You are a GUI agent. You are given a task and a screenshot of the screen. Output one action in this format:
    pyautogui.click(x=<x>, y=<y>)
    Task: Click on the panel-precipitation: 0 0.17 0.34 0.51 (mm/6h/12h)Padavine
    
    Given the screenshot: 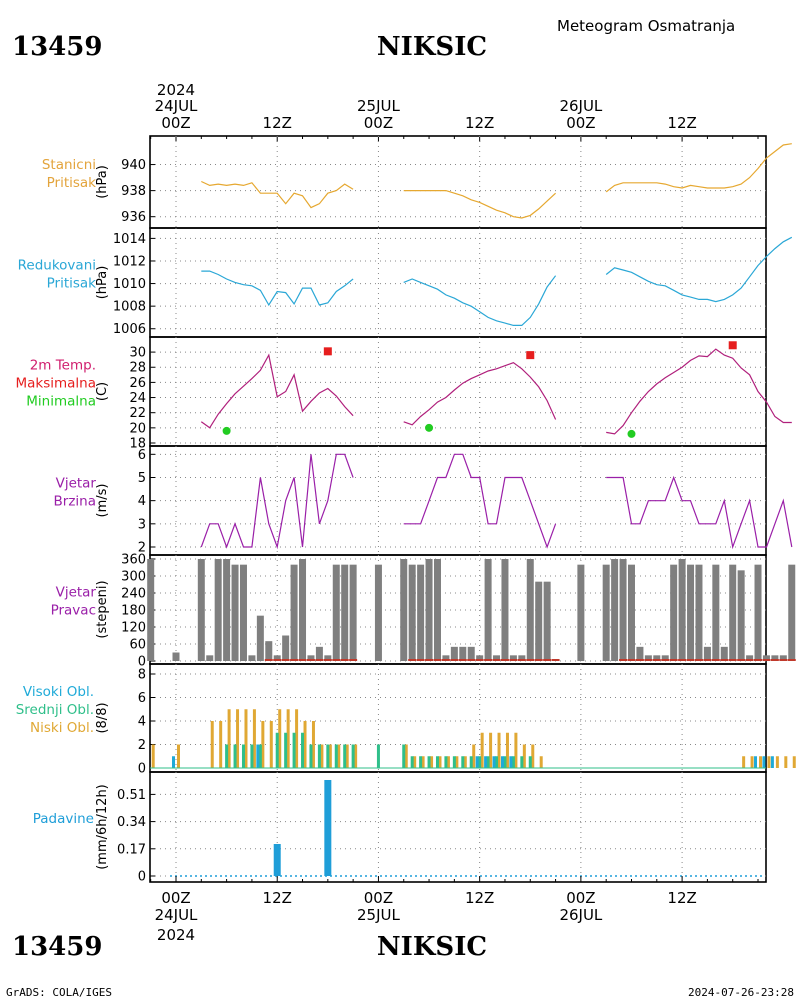 What is the action you would take?
    pyautogui.click(x=400, y=828)
    